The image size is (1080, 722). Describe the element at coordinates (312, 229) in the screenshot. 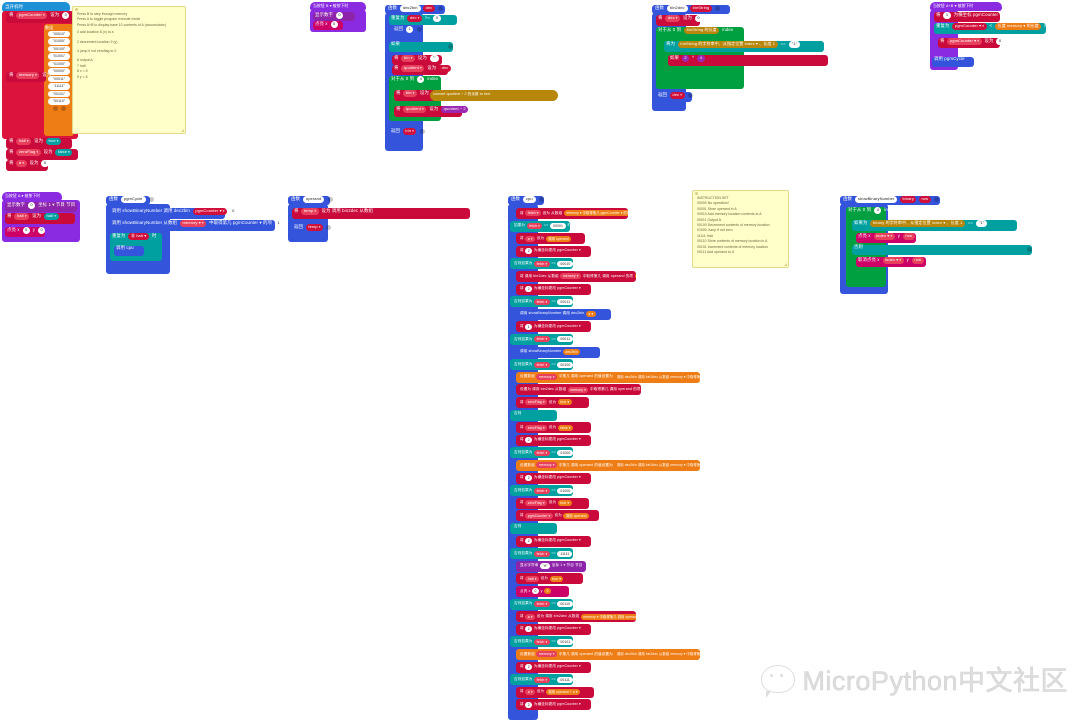

I see `operand-return: 返回 temp` at that location.